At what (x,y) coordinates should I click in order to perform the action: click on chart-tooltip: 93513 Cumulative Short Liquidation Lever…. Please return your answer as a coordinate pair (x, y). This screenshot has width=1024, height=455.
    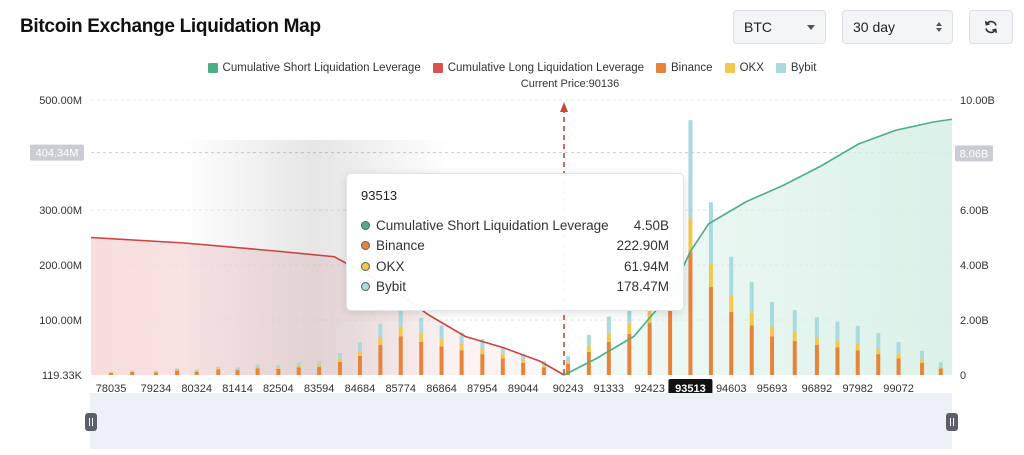
    Looking at the image, I should click on (515, 242).